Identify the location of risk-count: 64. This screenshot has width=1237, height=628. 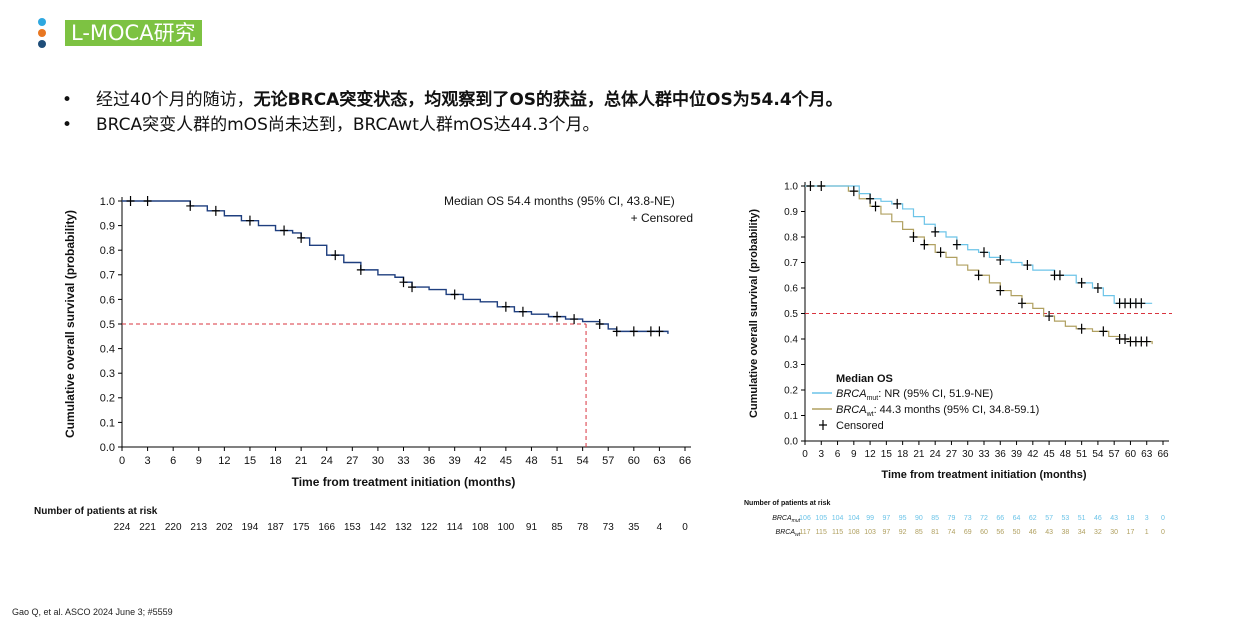
(1017, 518).